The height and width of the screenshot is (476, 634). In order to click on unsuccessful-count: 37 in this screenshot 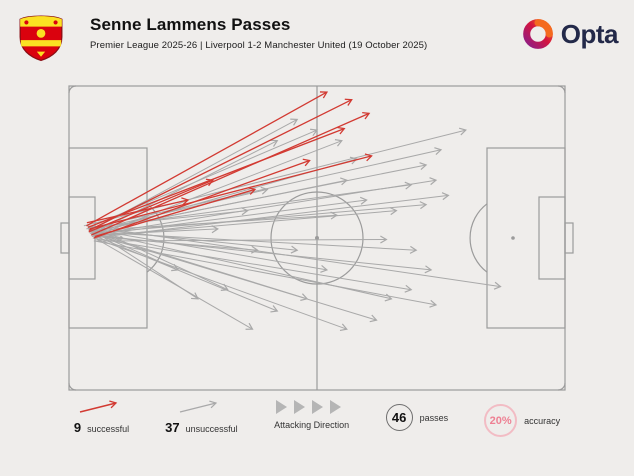, I will do `click(172, 427)`.